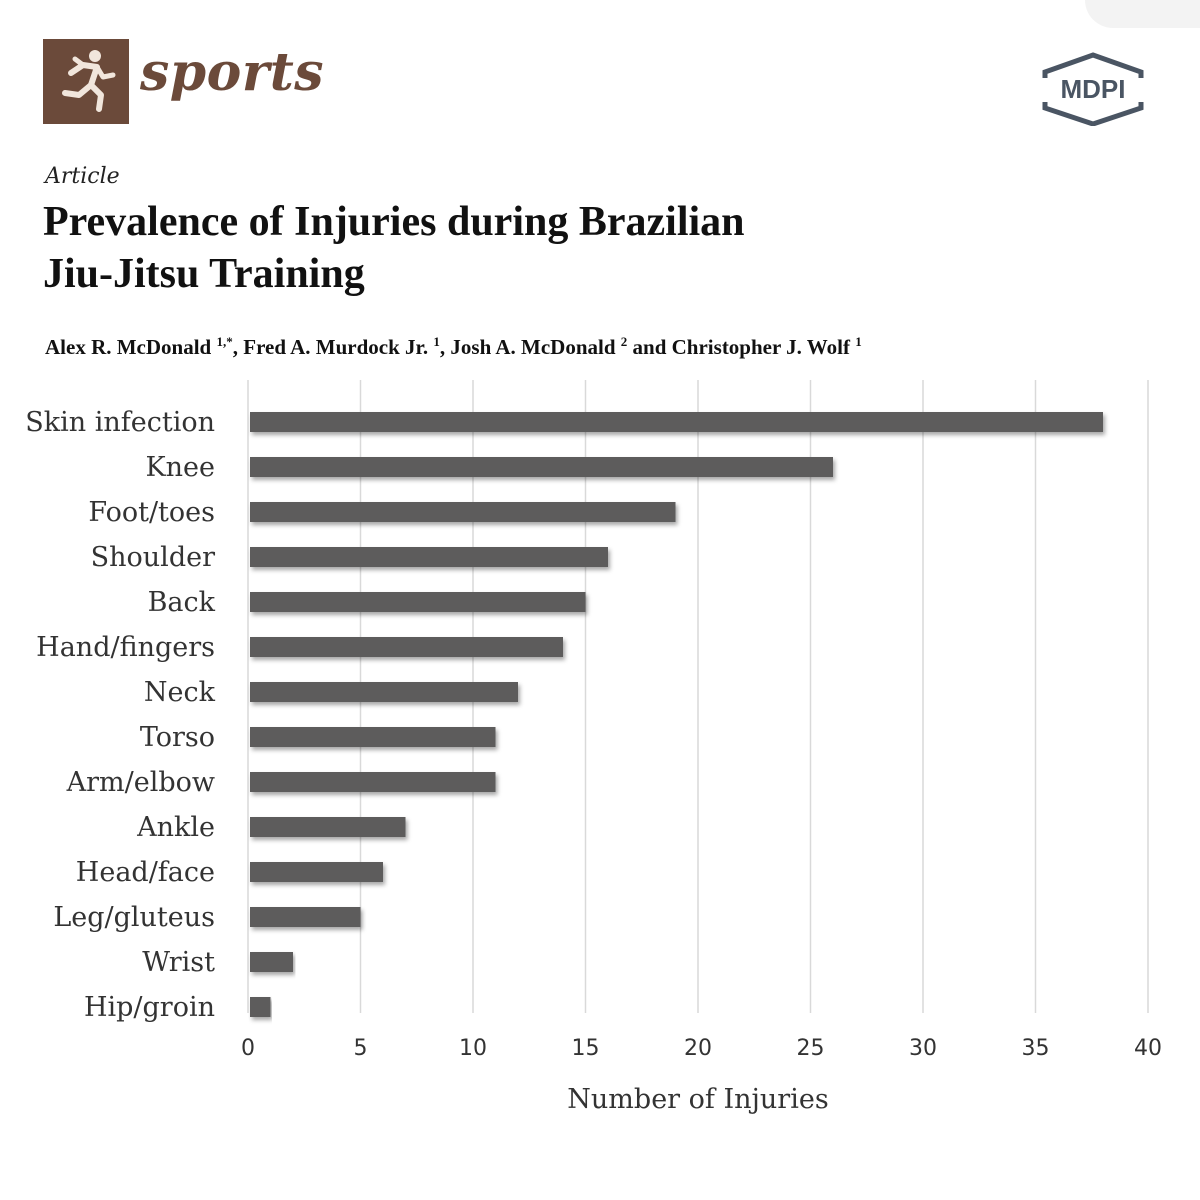 This screenshot has width=1200, height=1200. What do you see at coordinates (394, 222) in the screenshot?
I see `title-line-1: Prevalence of Injuries during Brazilian` at bounding box center [394, 222].